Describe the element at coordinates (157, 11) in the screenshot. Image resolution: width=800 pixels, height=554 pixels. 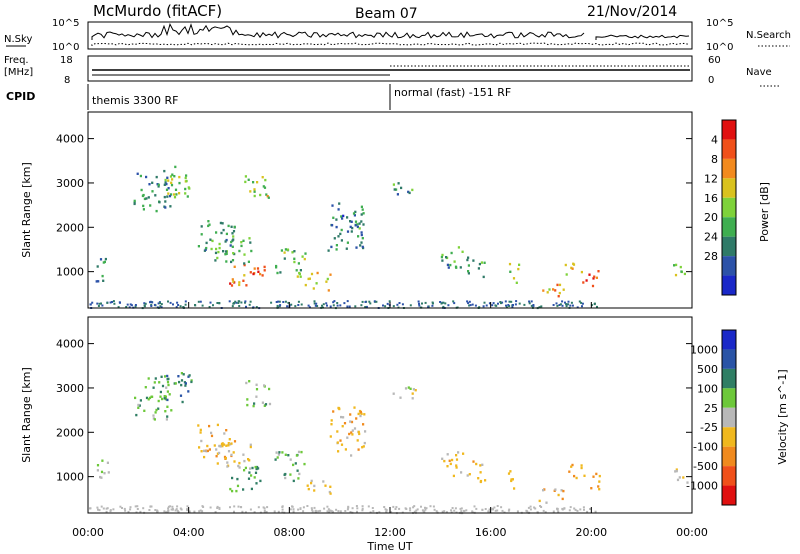
I see `station-title: McMurdo (fitACF)` at that location.